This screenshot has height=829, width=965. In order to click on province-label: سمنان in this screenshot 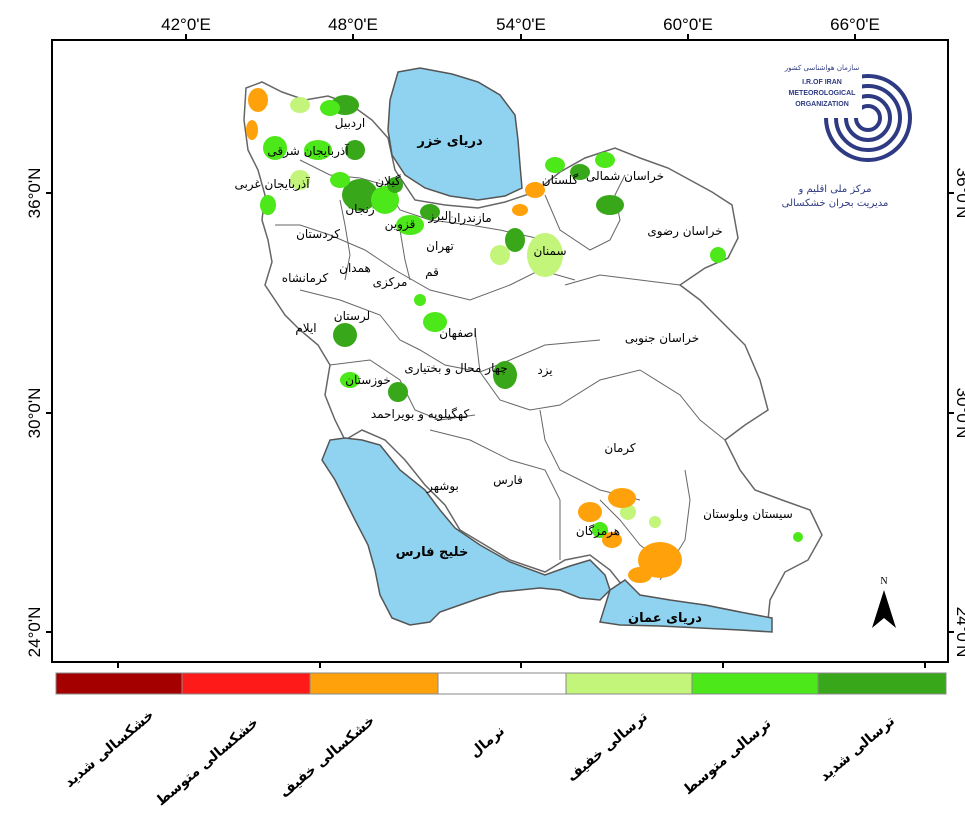, I will do `click(549, 251)`.